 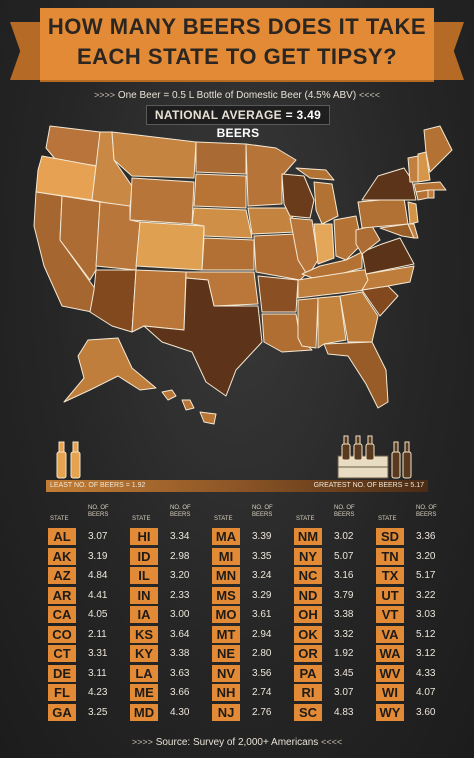 What do you see at coordinates (162, 201) in the screenshot?
I see `state-wy` at bounding box center [162, 201].